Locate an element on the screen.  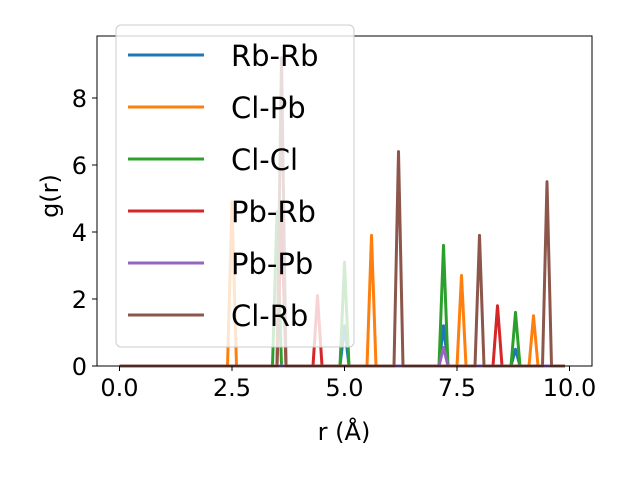
x-tick-label: 0.0 is located at coordinates (119, 388).